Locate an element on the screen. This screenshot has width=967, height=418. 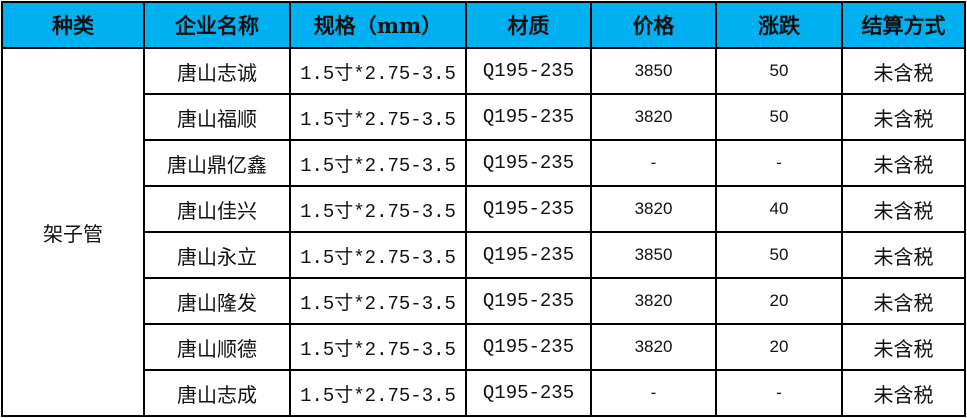
company-cell: 唐山志成 is located at coordinates (217, 393).